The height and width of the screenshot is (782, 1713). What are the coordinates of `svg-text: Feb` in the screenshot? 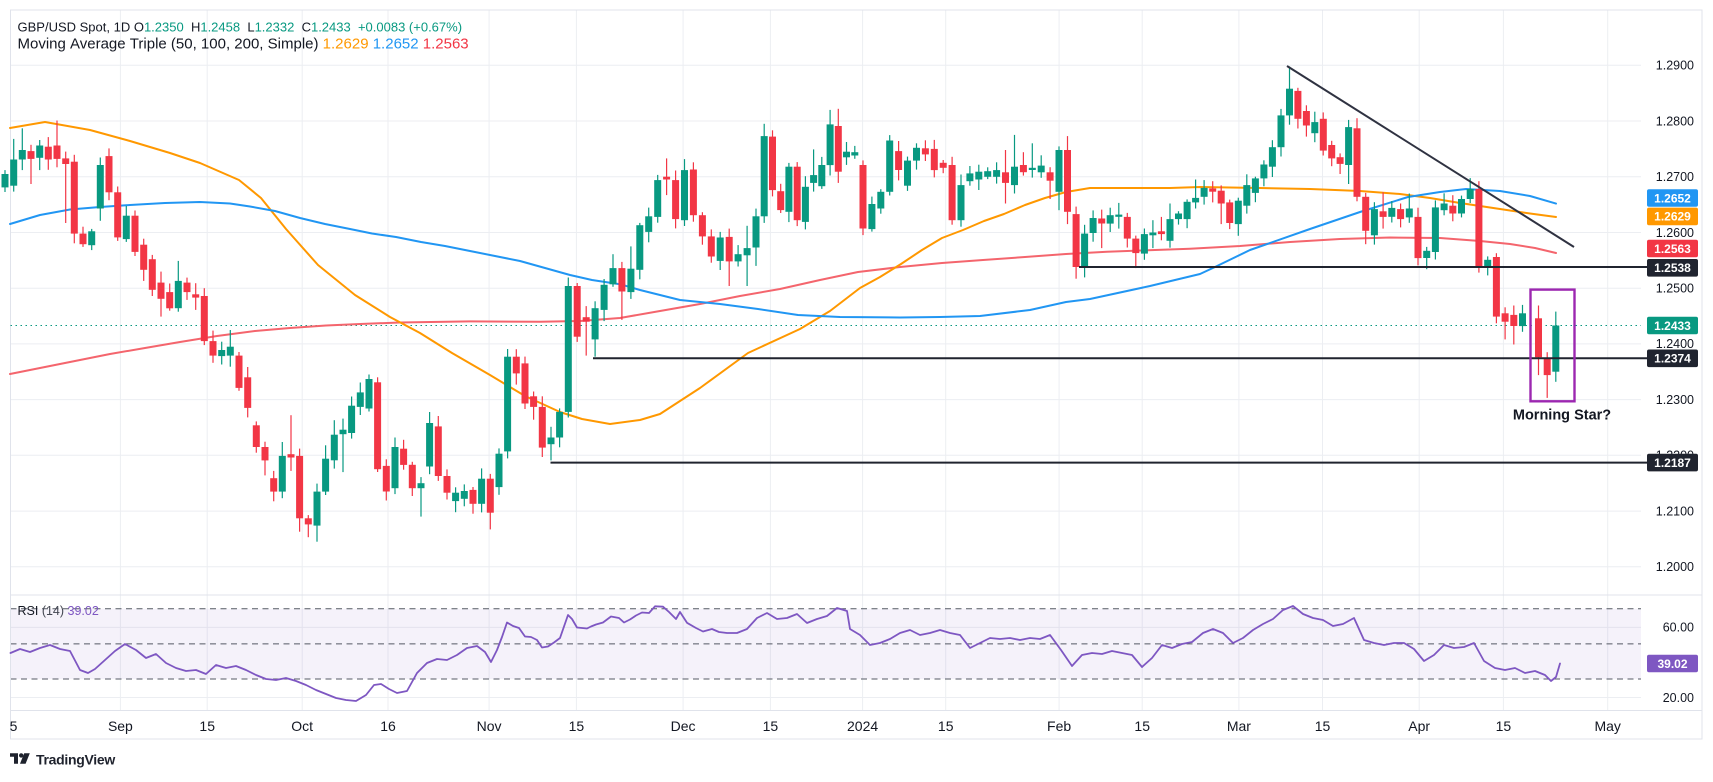 It's located at (1059, 726).